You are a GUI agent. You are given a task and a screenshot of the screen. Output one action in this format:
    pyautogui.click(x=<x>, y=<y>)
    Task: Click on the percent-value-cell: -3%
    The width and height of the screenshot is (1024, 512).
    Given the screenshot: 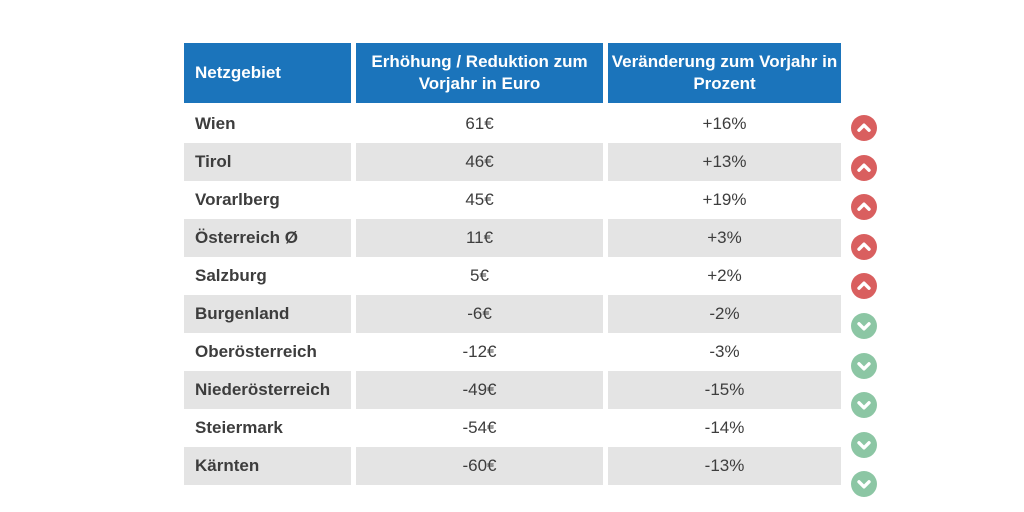 What is the action you would take?
    pyautogui.click(x=724, y=351)
    